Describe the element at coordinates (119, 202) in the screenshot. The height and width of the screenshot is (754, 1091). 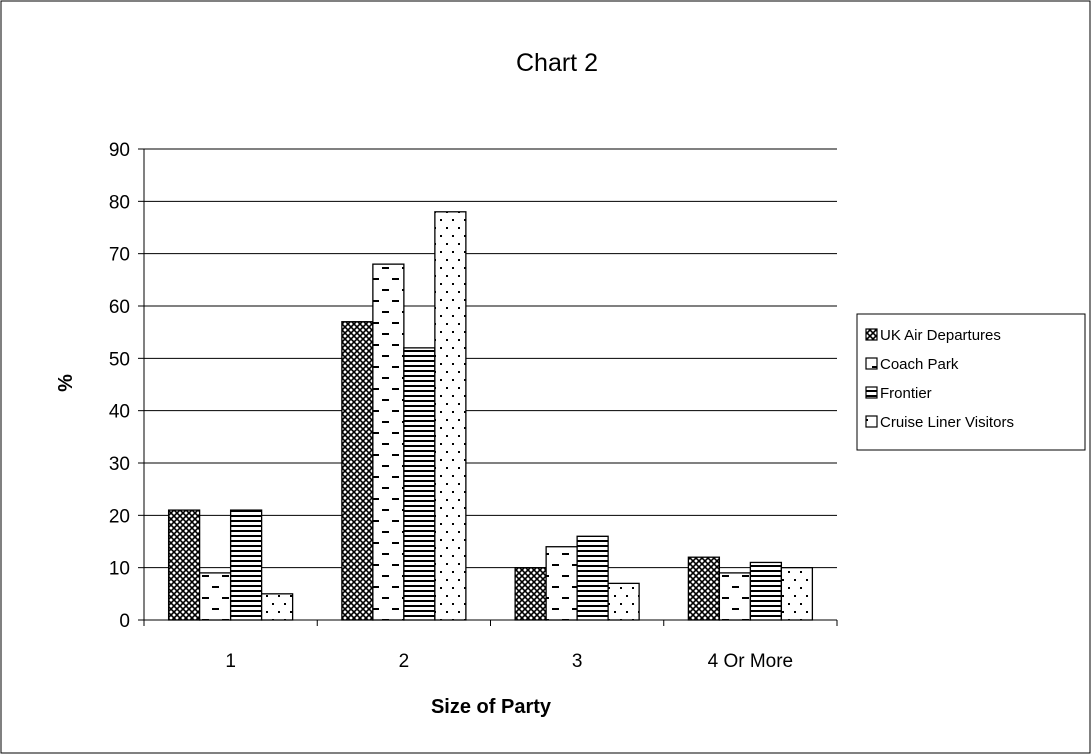
I see `y-tick-label: 80` at that location.